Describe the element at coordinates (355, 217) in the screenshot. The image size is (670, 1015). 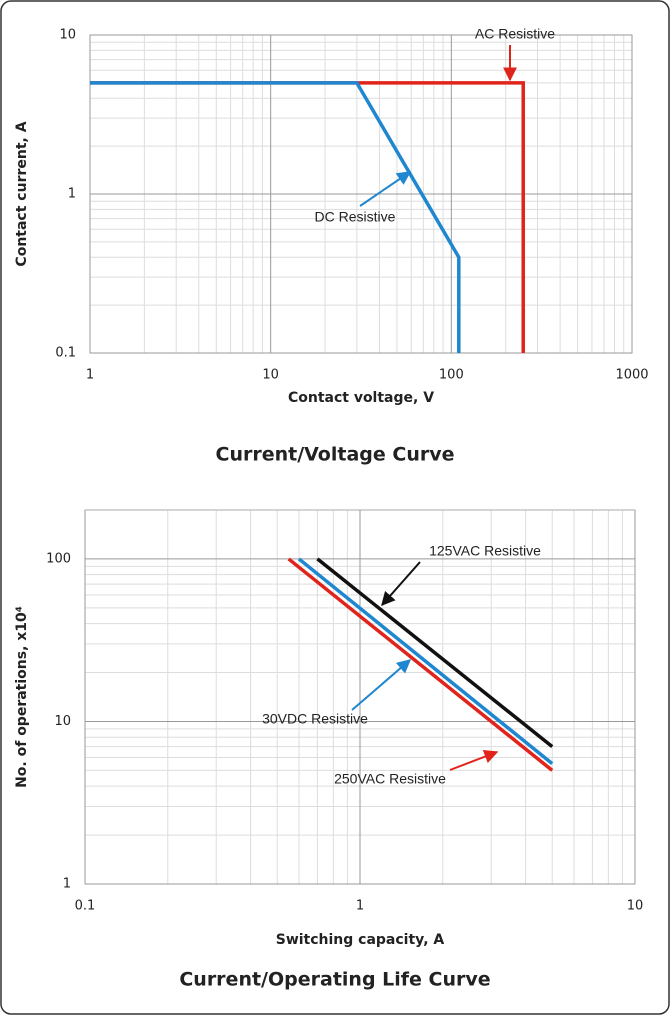
I see `annotation: DC Resistive` at that location.